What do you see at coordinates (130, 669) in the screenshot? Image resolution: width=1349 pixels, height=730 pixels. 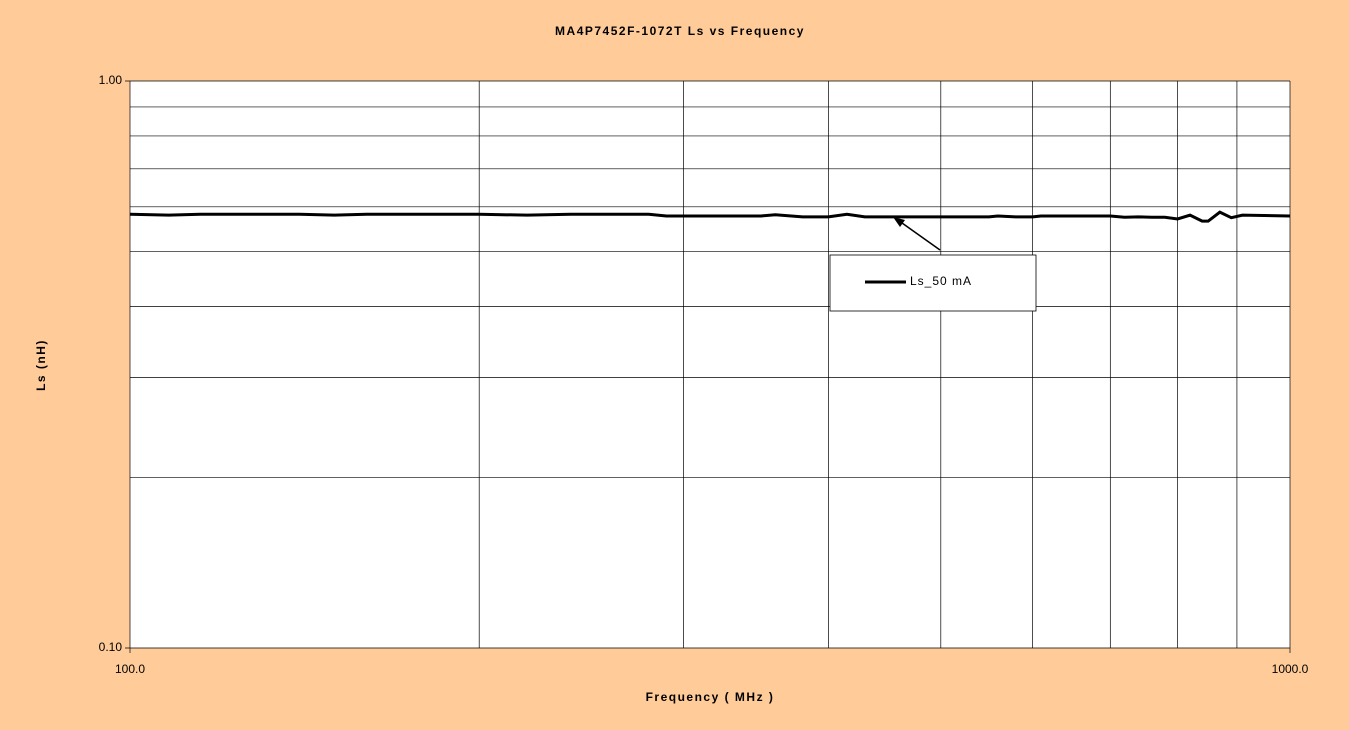 I see `x-tick-label: 100.0` at bounding box center [130, 669].